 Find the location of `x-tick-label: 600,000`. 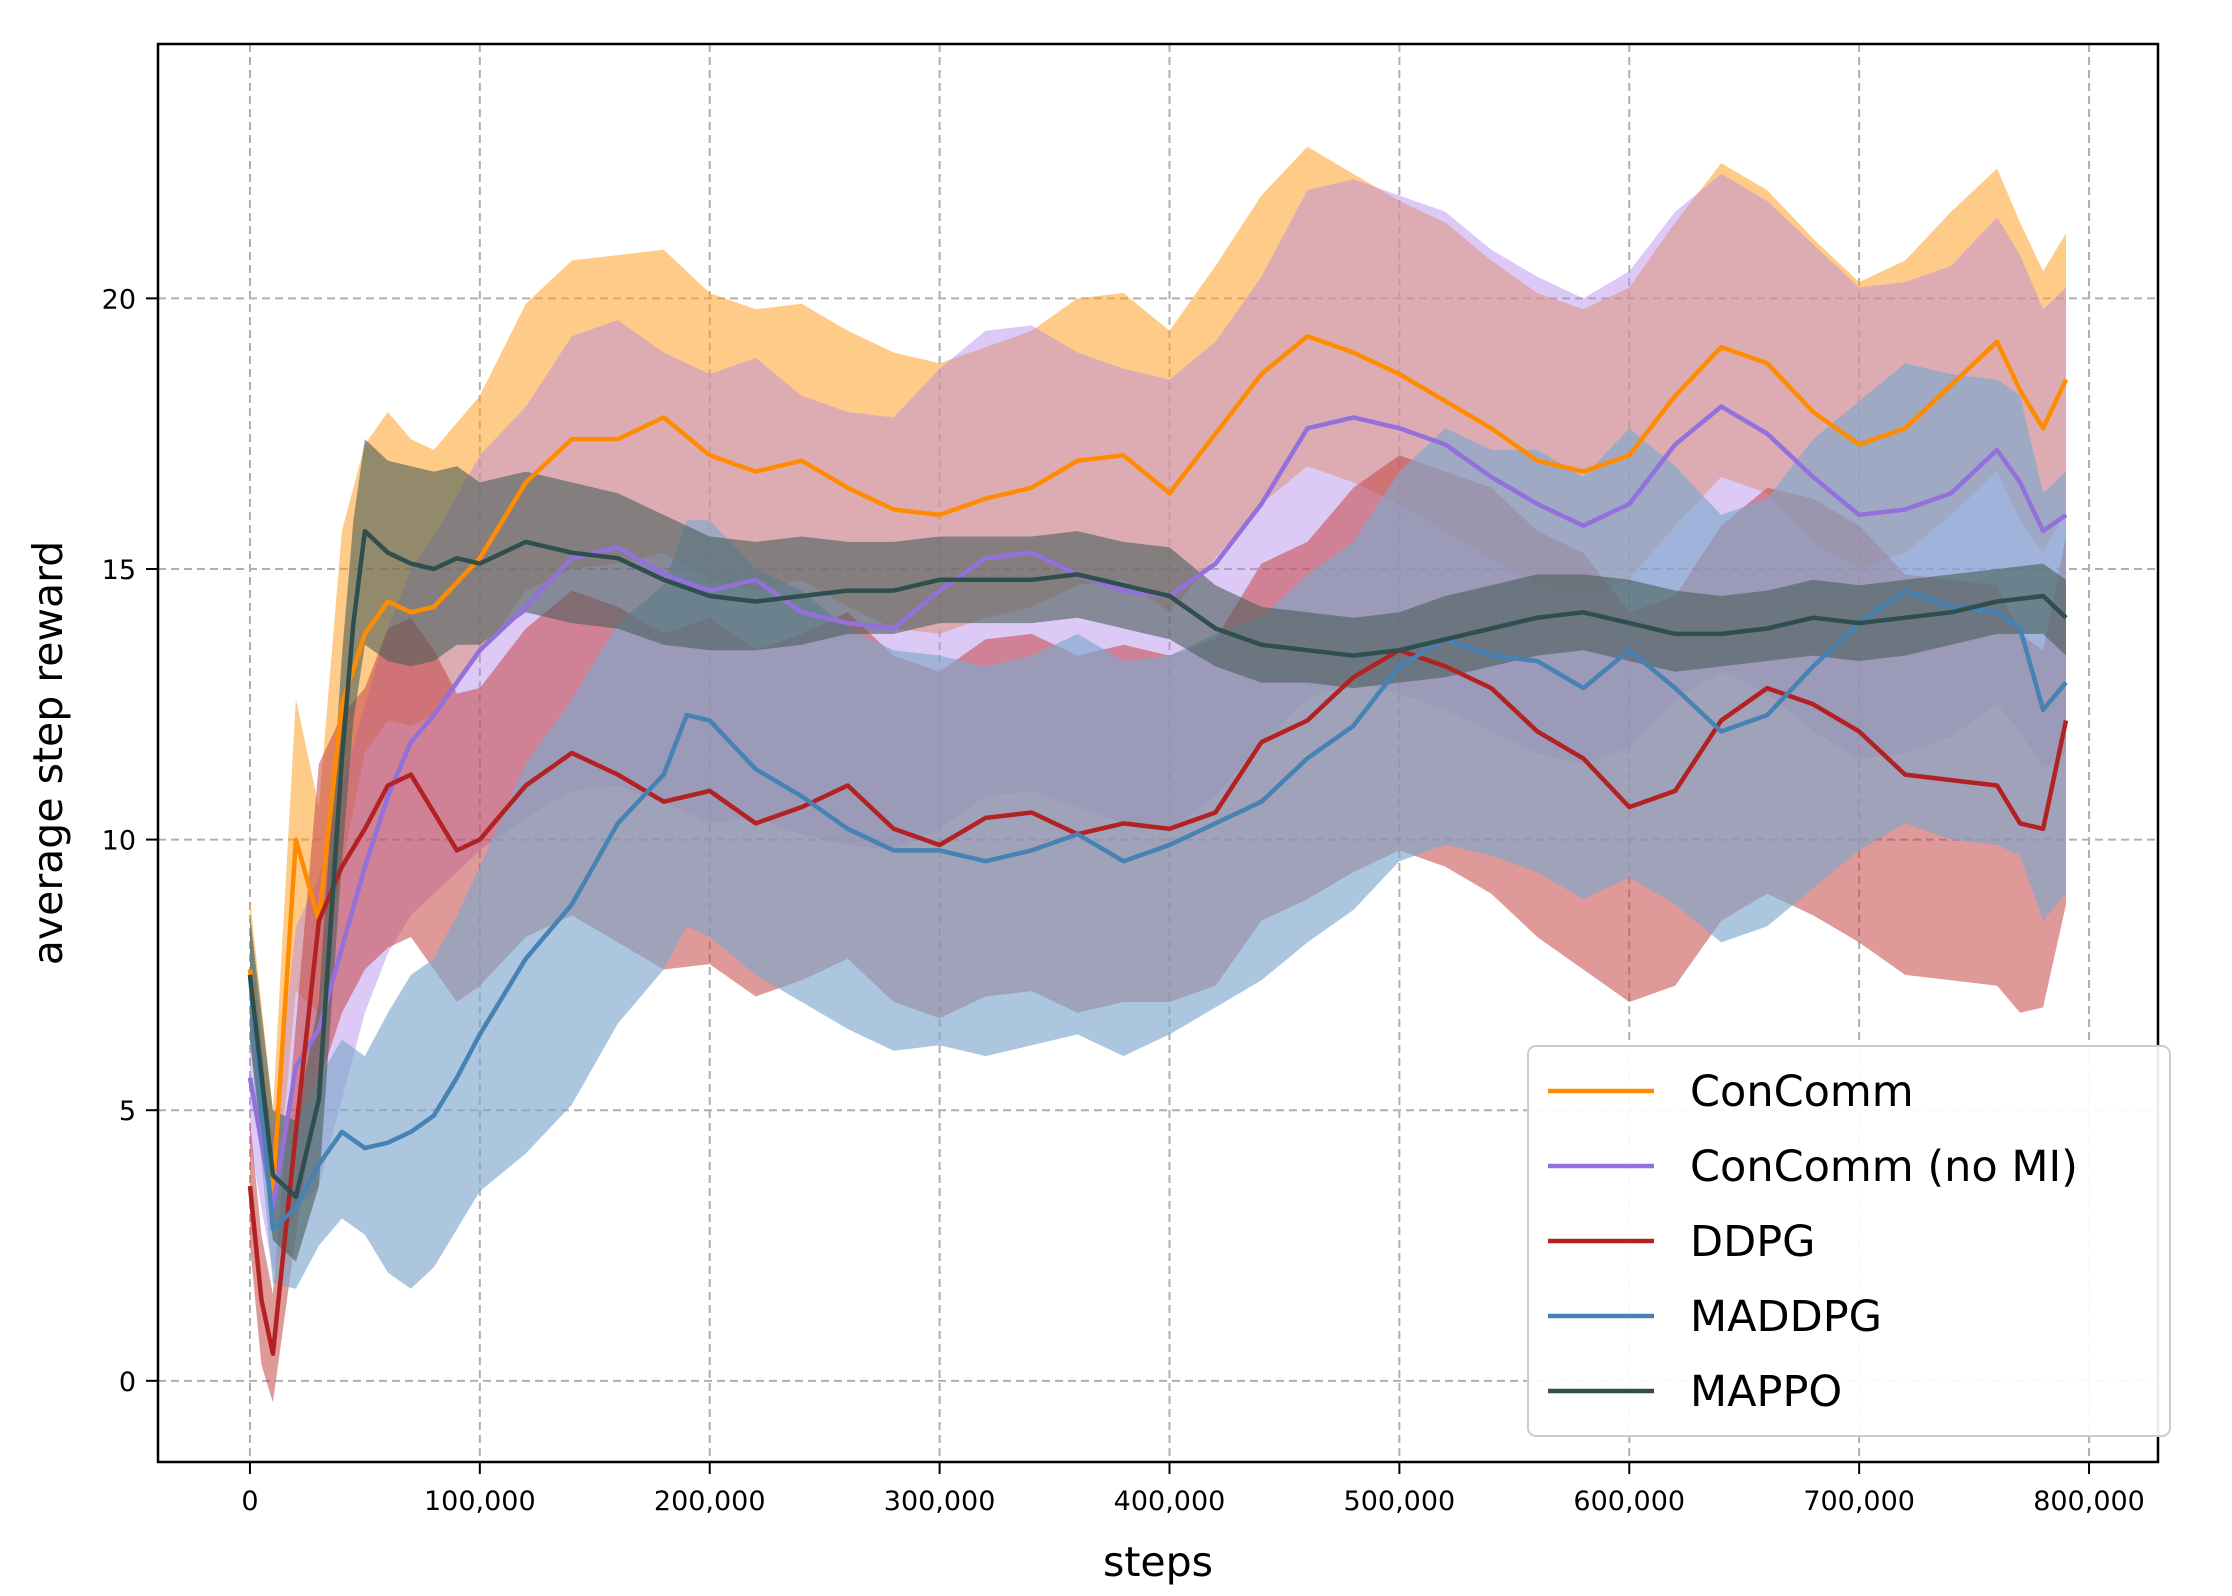

x-tick-label: 600,000 is located at coordinates (1629, 1501).